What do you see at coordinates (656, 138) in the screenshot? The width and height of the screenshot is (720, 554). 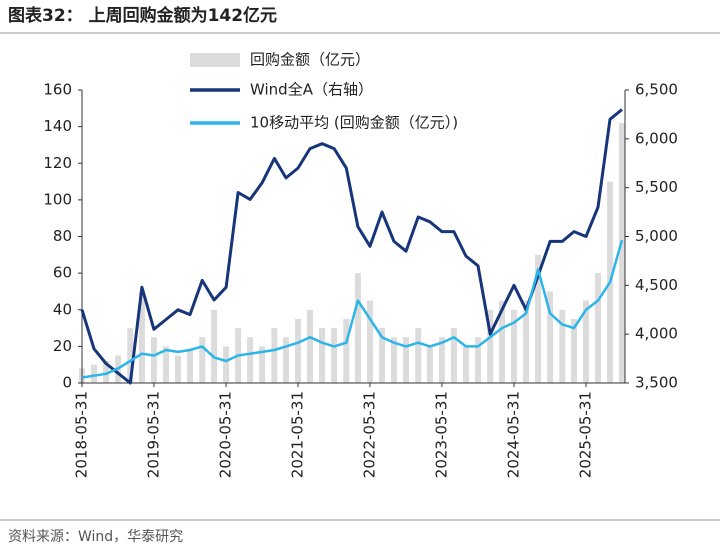 I see `y2-tick-label: 6,000` at bounding box center [656, 138].